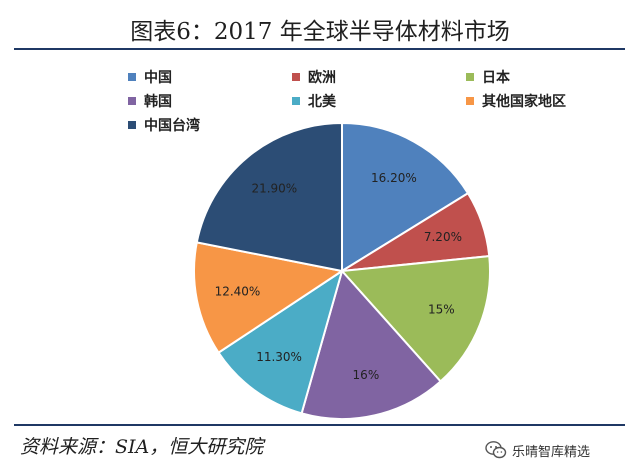  Describe the element at coordinates (319, 425) in the screenshot. I see `footer-divider` at that location.